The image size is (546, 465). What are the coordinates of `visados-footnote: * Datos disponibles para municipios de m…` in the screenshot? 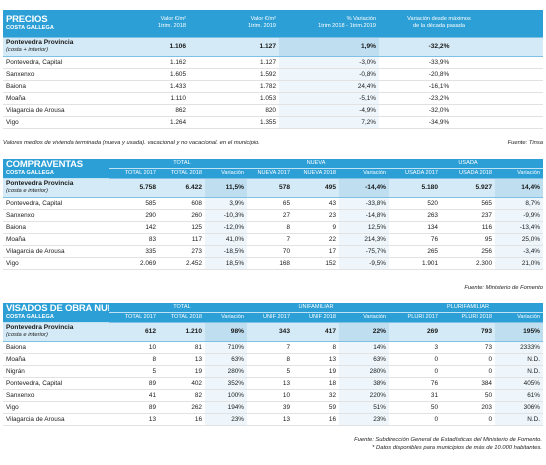 It's located at (457, 447).